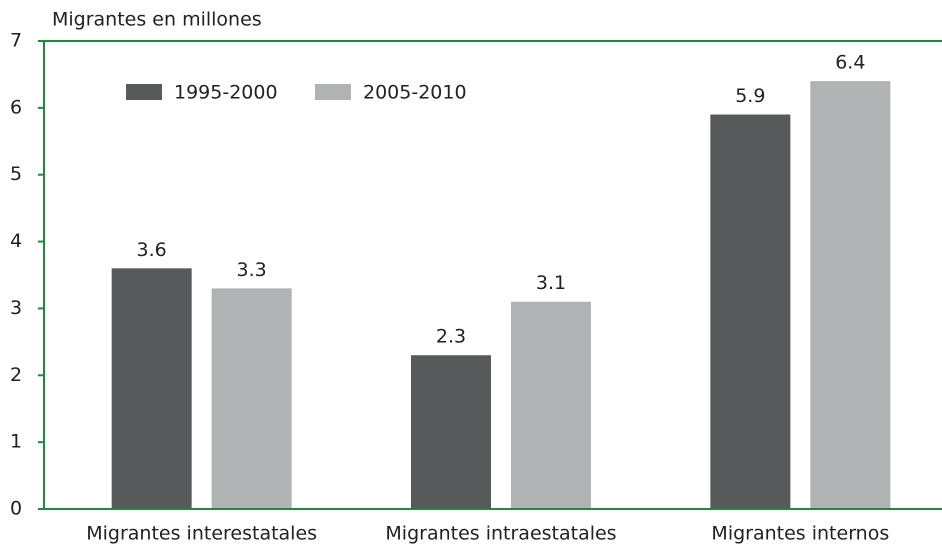 This screenshot has height=548, width=942. Describe the element at coordinates (750, 96) in the screenshot. I see `value-label: 5.9` at that location.